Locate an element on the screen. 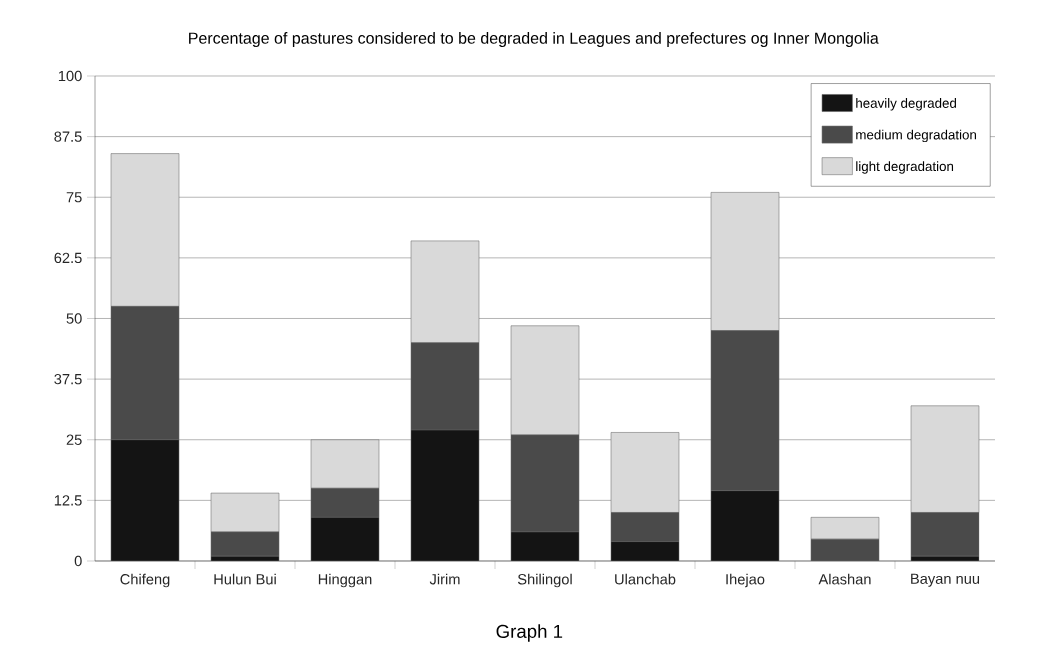 This screenshot has width=1061, height=657. chart-title: Percentage of pastures considered to be degraded in Leagues and prefectures og Inner Mongolia is located at coordinates (534, 39).